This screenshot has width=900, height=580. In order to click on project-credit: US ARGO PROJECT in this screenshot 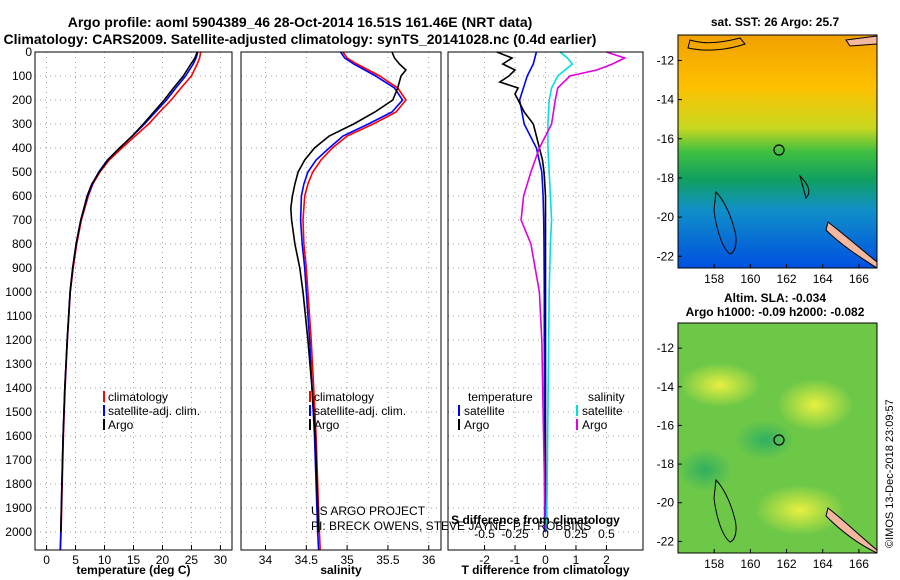, I will do `click(368, 511)`.